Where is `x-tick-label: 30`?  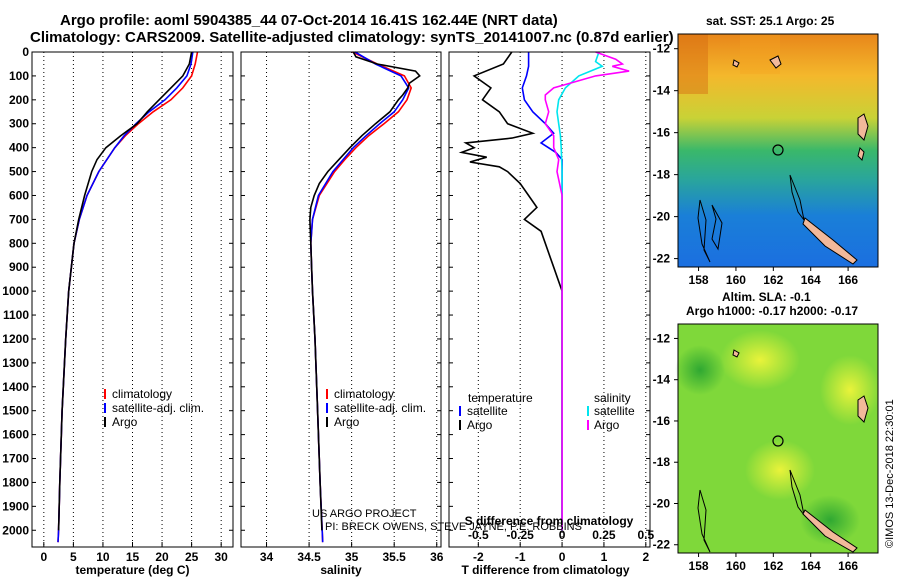 x-tick-label: 30 is located at coordinates (221, 557).